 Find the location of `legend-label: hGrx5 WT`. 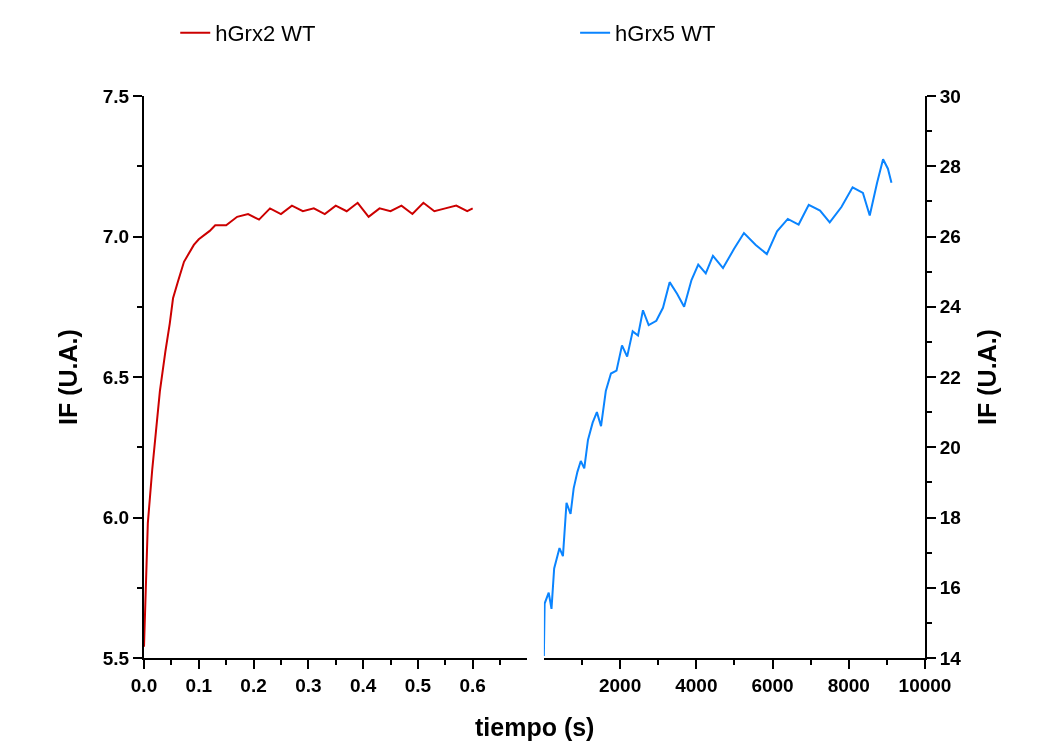

legend-label: hGrx5 WT is located at coordinates (665, 34).